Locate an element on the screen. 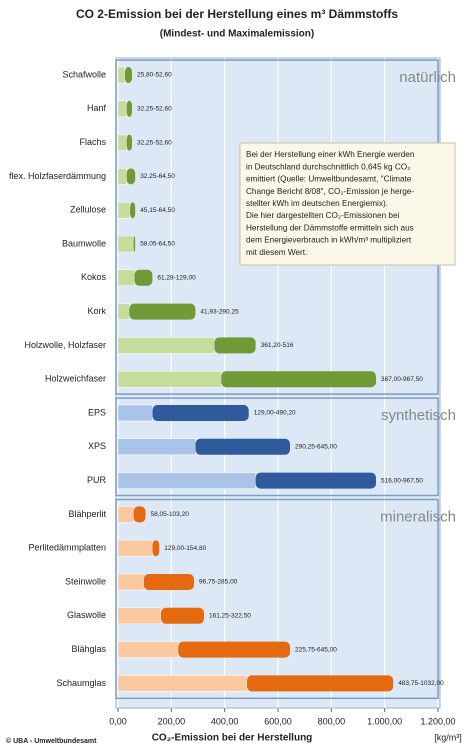 This screenshot has width=474, height=753. annotation-box is located at coordinates (347, 204).